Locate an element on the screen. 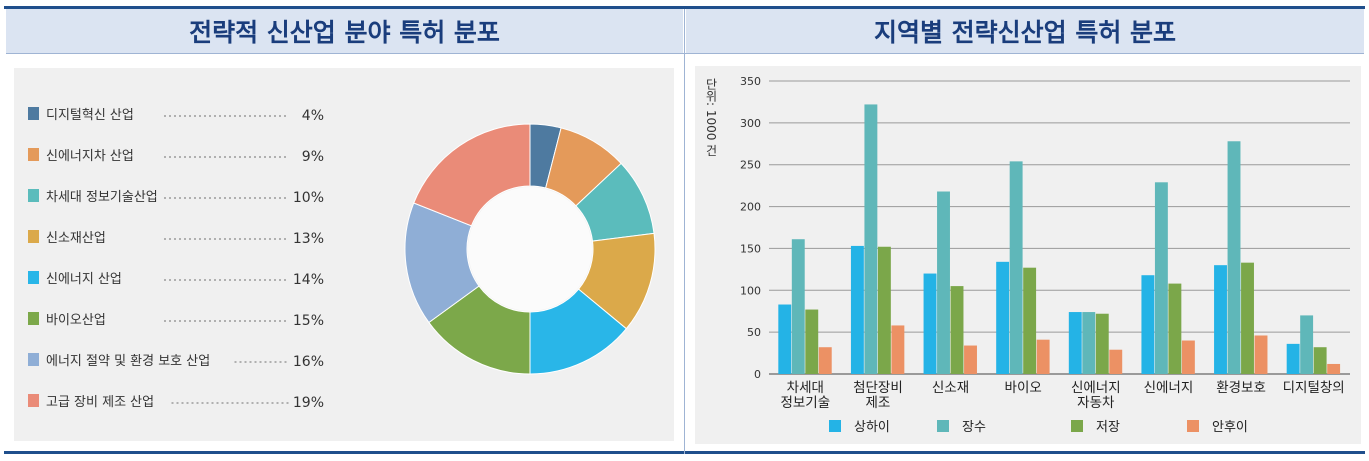  left-panel-title: 전략적 신산업 분야 특허 분포 is located at coordinates (344, 31).